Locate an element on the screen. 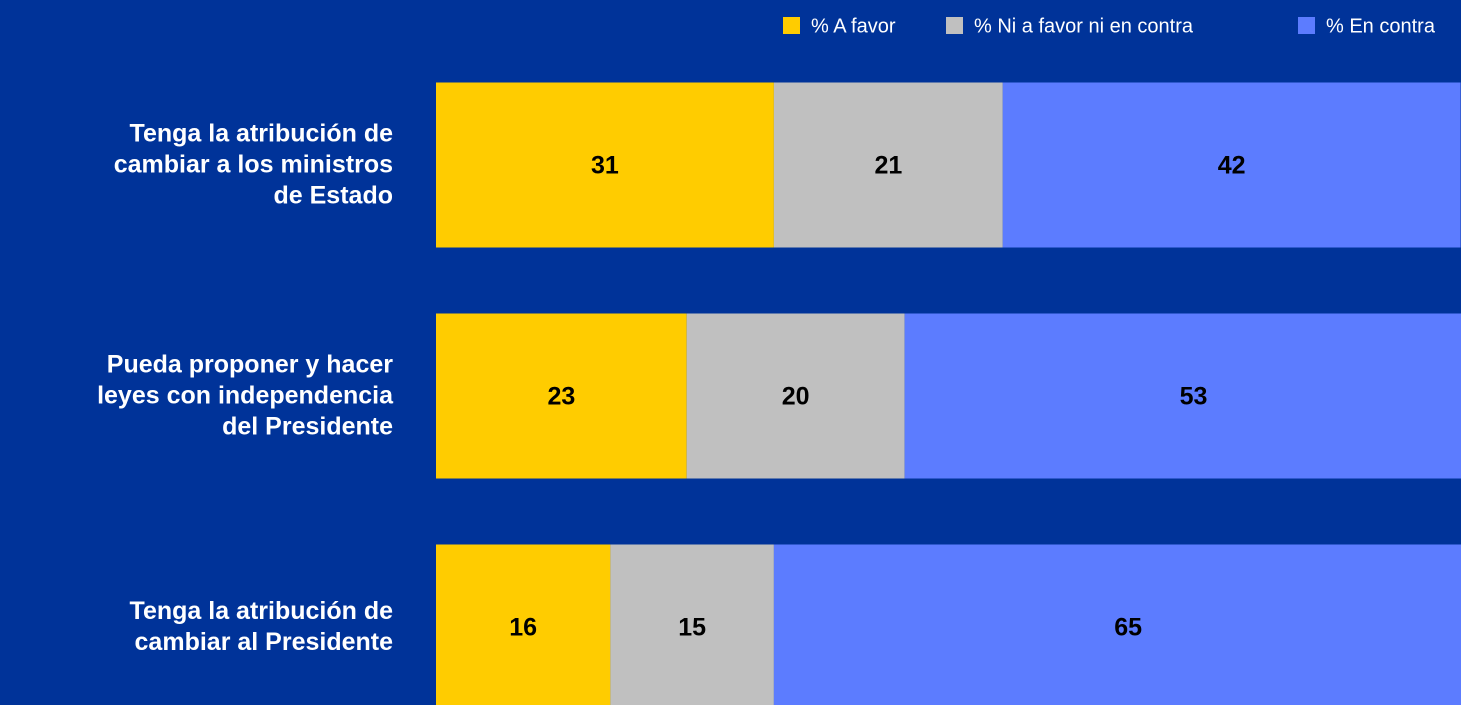 The width and height of the screenshot is (1461, 705). value-label: 23 is located at coordinates (561, 397).